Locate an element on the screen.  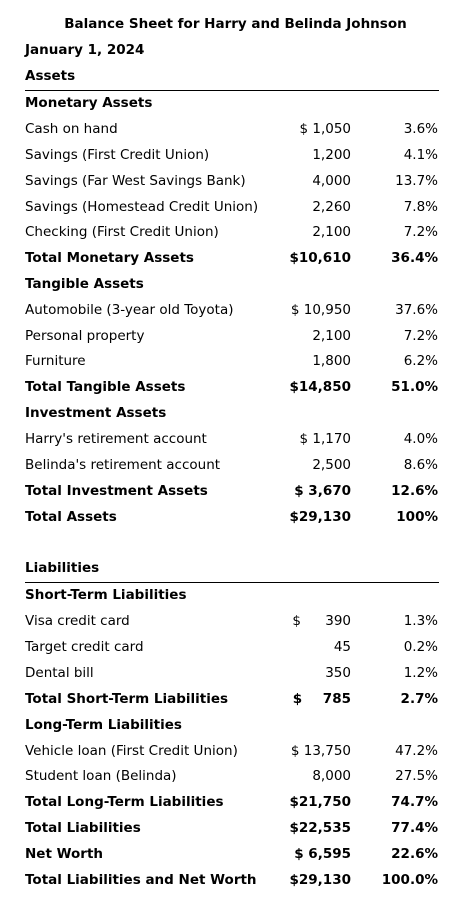
total-label: Total Liabilities is located at coordinates (83, 828).